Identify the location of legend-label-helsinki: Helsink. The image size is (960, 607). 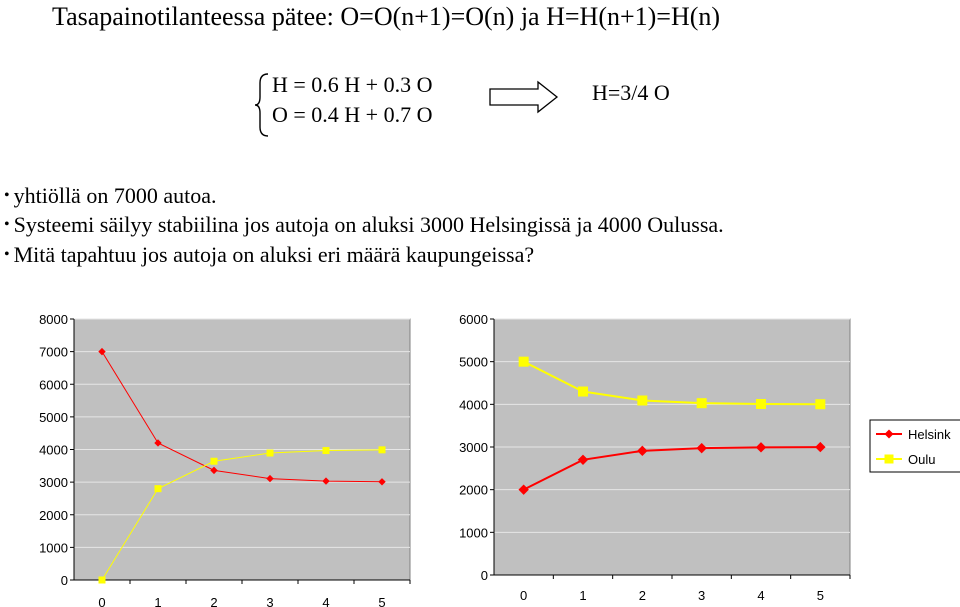
(929, 434).